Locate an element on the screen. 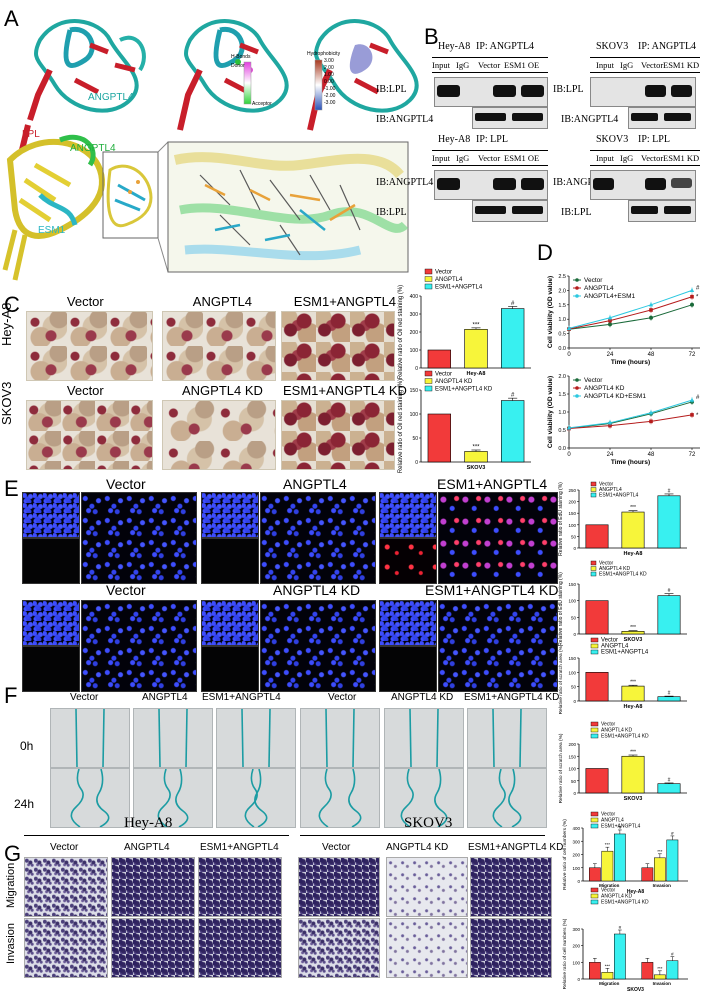 Image resolution: width=704 pixels, height=992 pixels. legend-label: ESM1+ANGPTL4 KD is located at coordinates (623, 575).